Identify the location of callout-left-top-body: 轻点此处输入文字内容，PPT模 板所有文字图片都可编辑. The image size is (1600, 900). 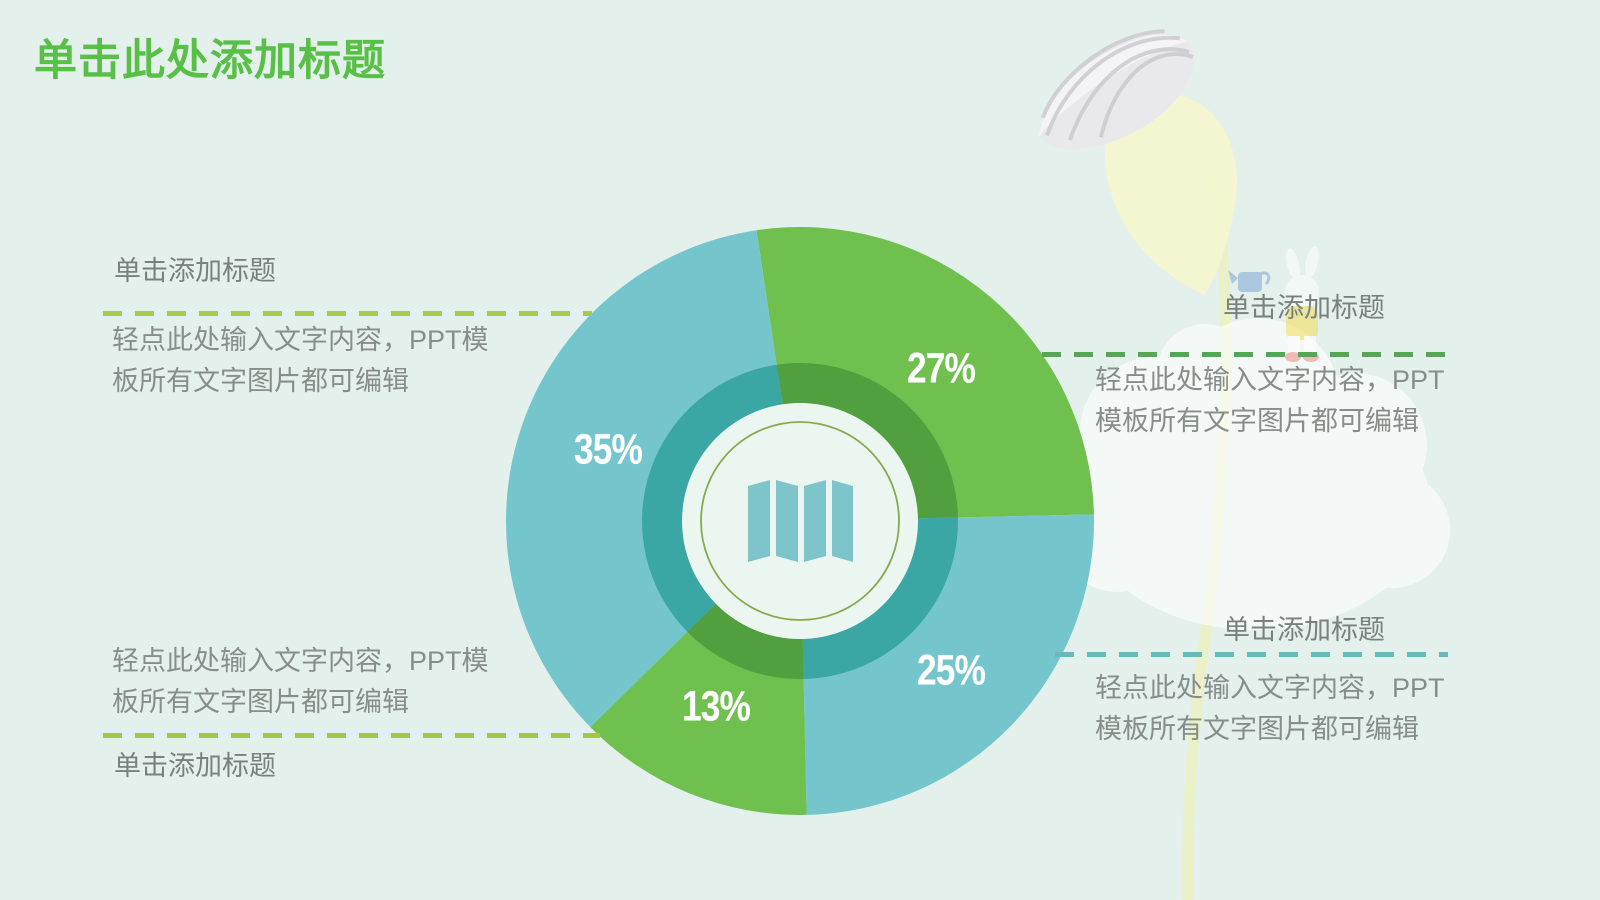
(300, 360).